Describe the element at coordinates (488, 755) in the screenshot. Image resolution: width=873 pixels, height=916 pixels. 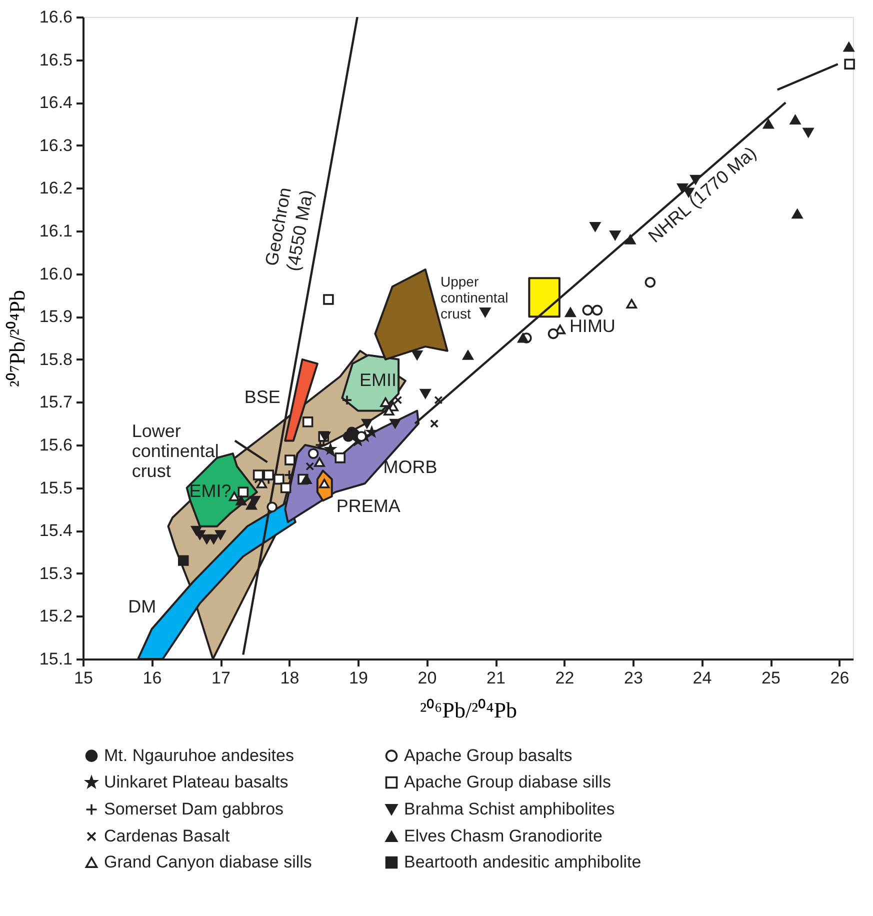
I see `legend-label: Apache Group basalts` at that location.